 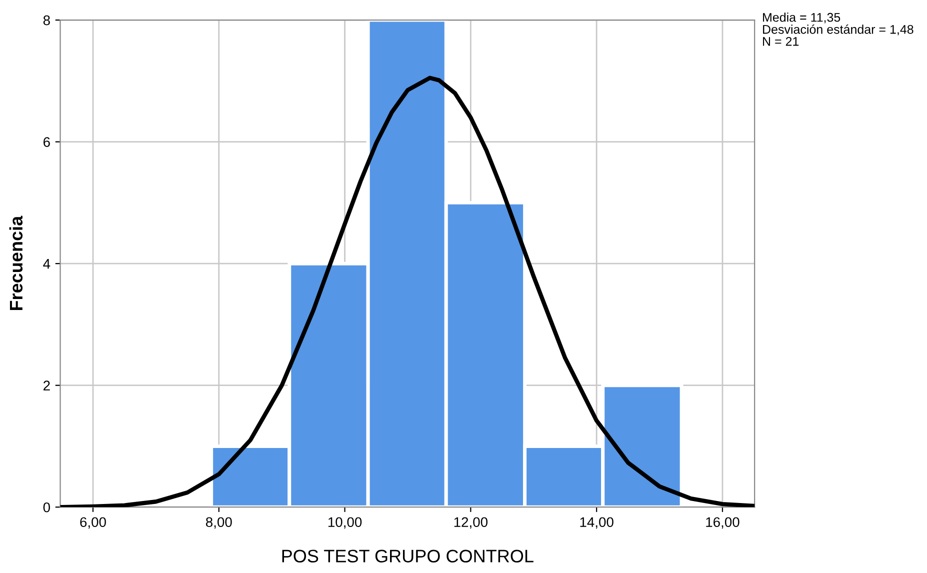 I want to click on x-tick-label: 16,00, so click(x=723, y=523).